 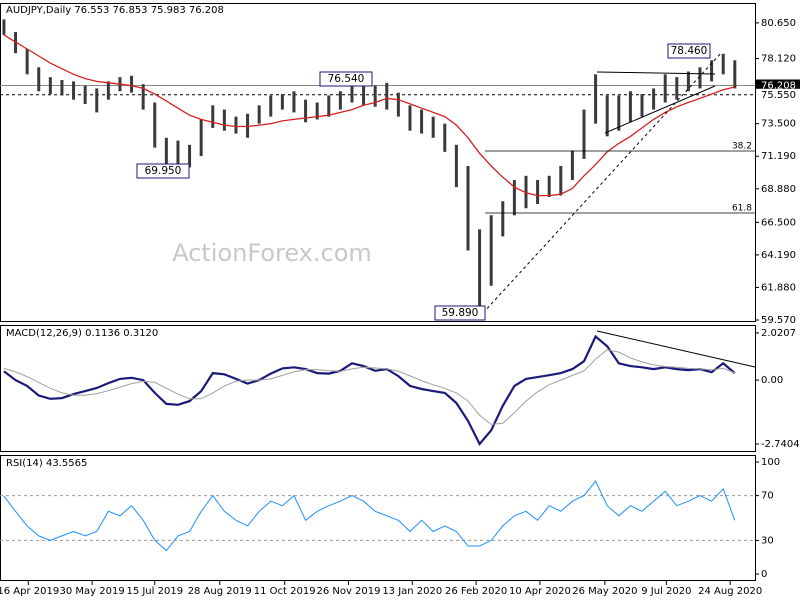 What do you see at coordinates (285, 591) in the screenshot?
I see `x-tick-label: 11 Oct 2019` at bounding box center [285, 591].